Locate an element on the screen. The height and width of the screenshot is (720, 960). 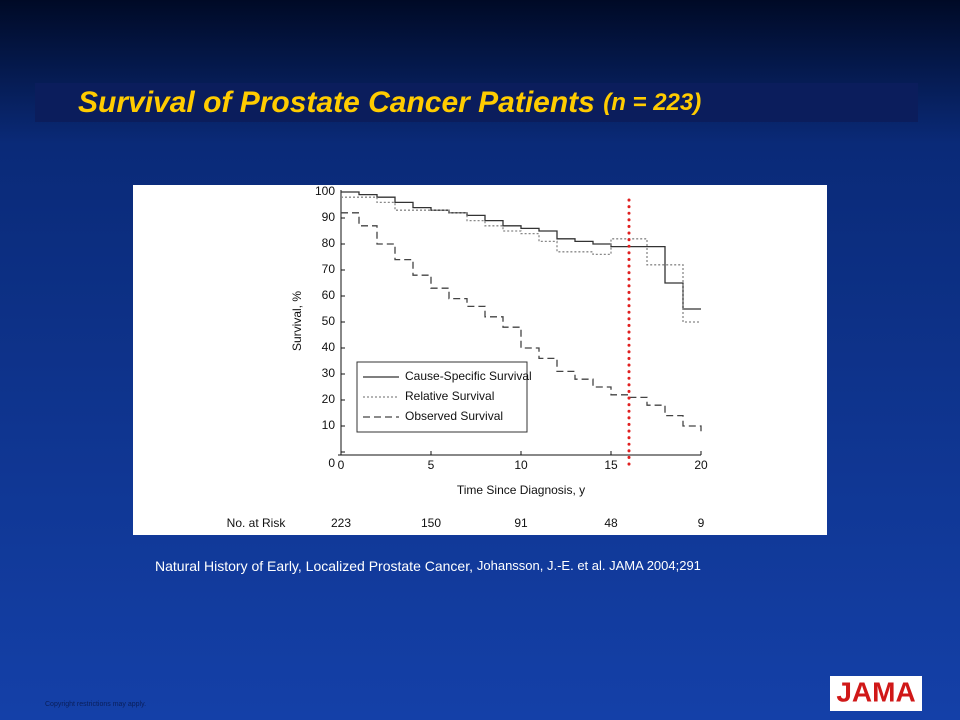
legend-box is located at coordinates (442, 397).